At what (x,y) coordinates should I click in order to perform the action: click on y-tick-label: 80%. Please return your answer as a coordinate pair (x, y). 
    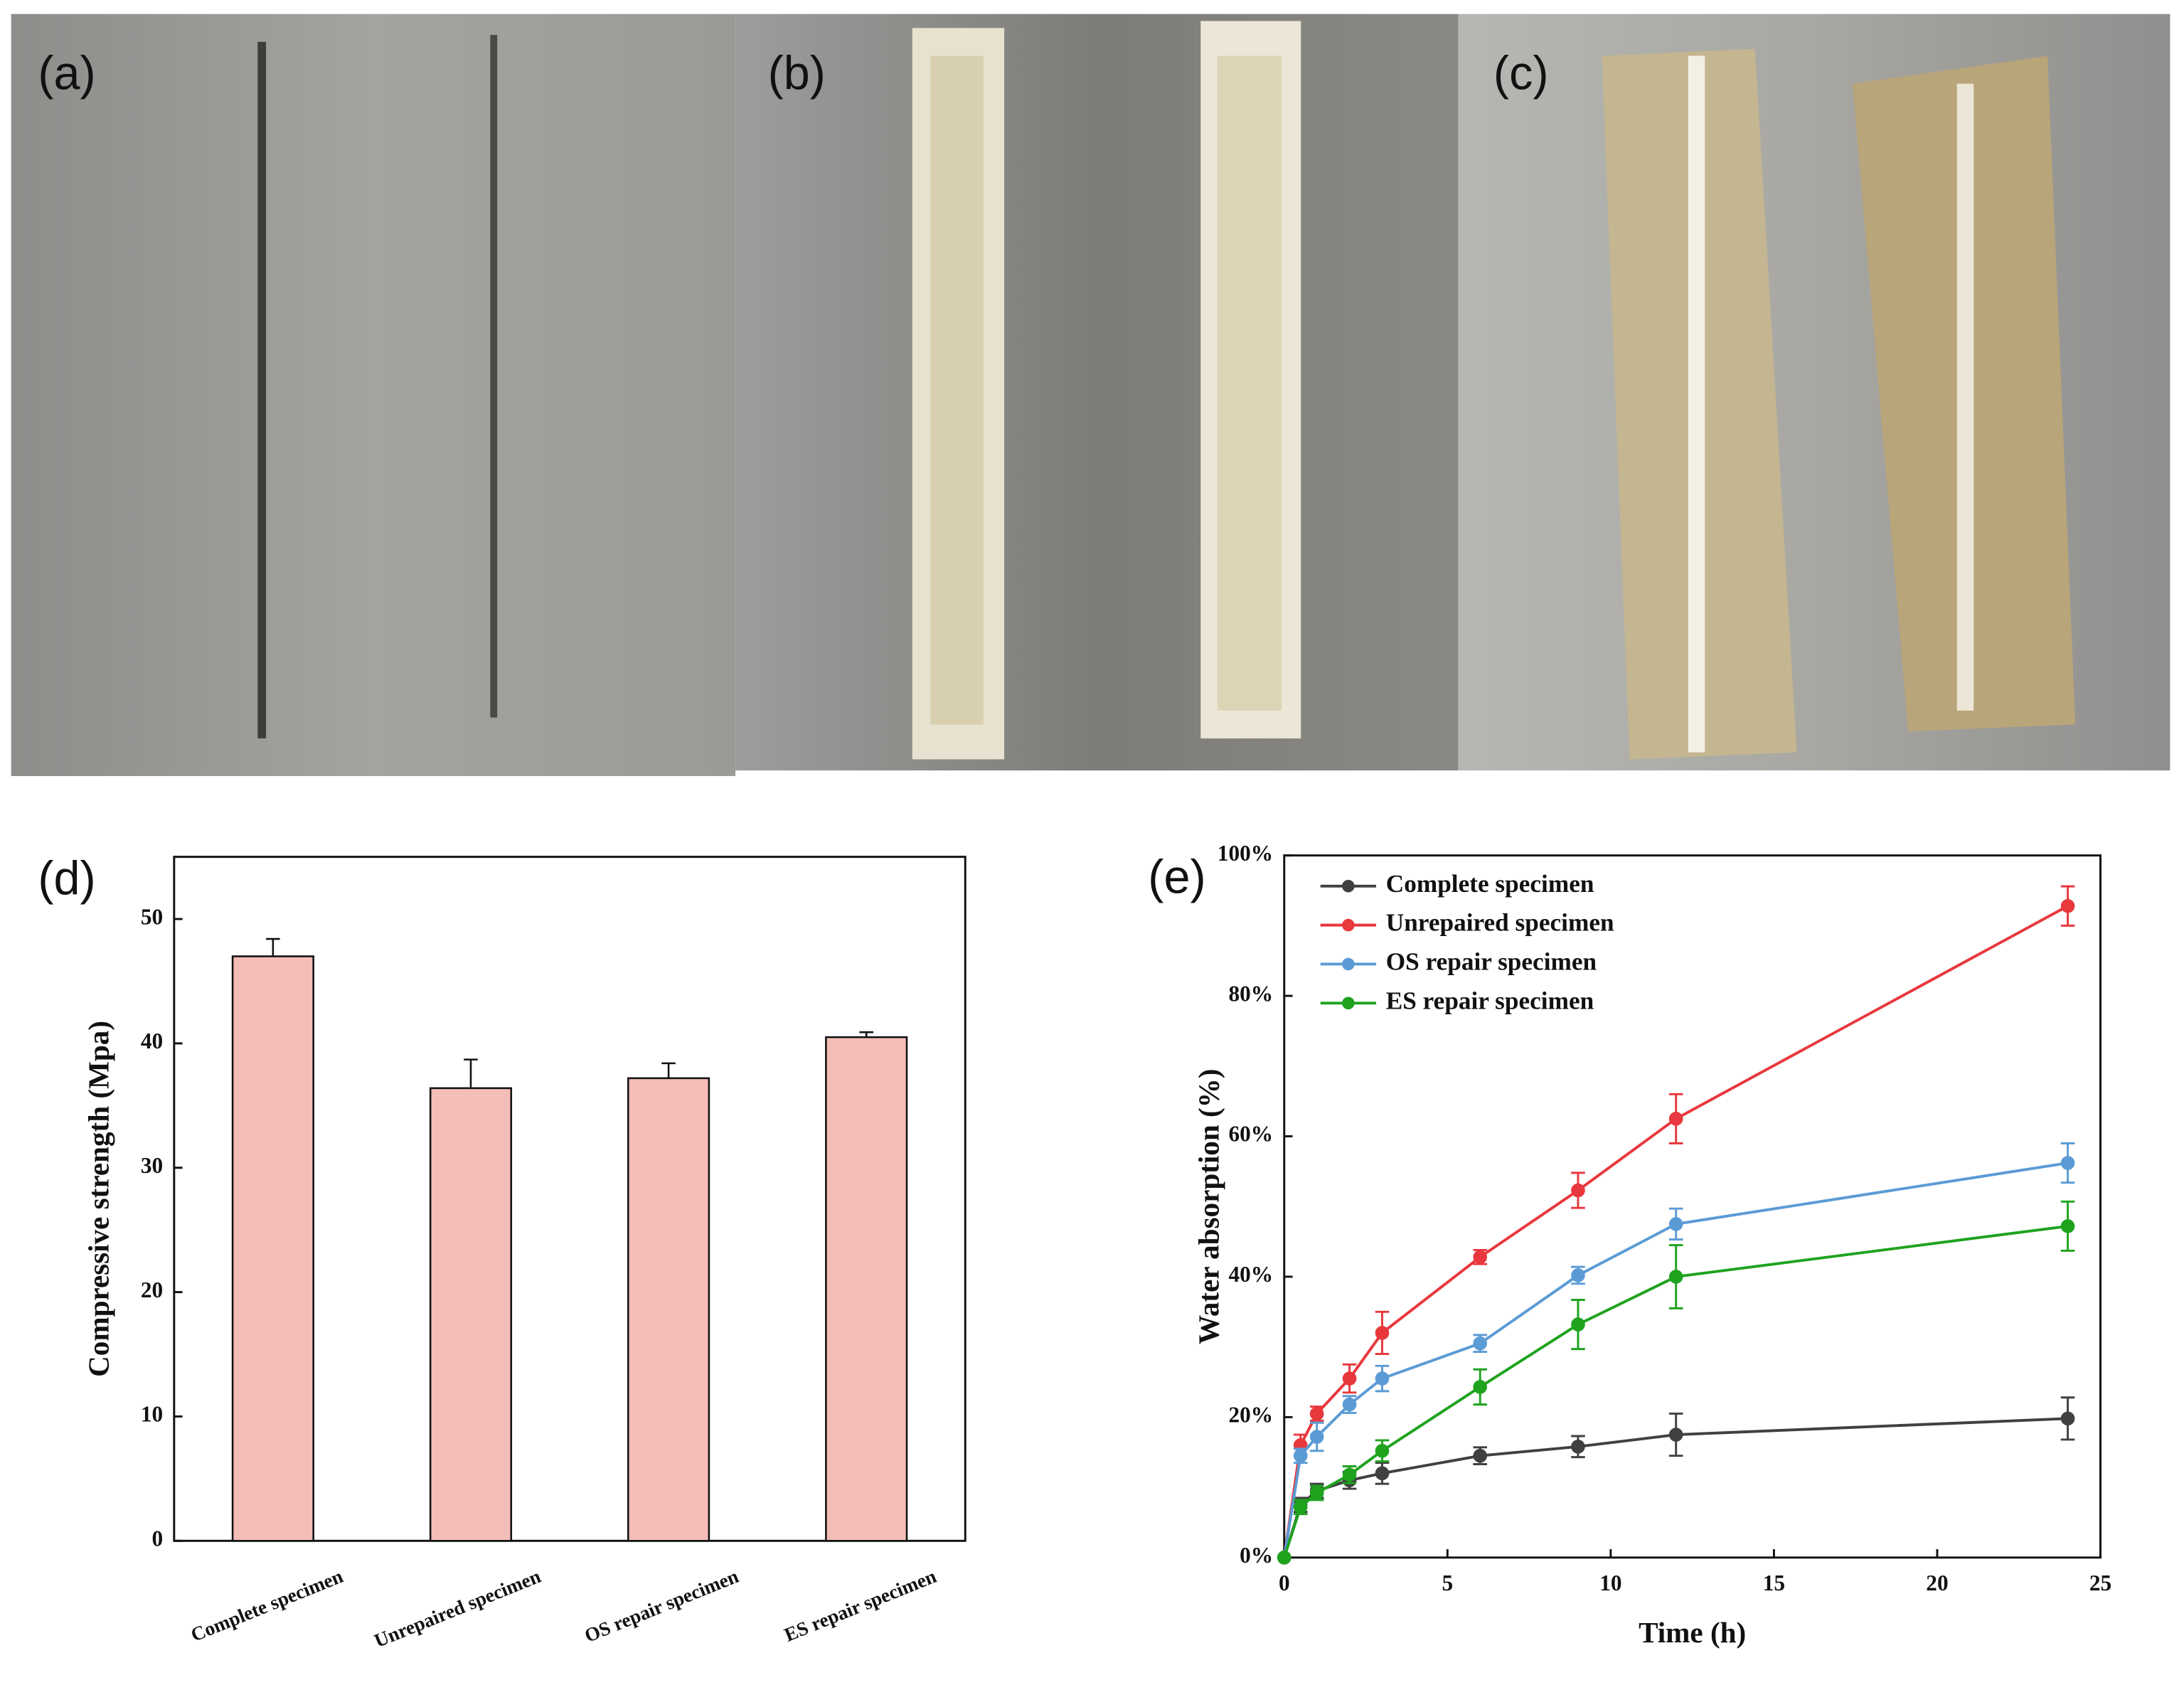
    Looking at the image, I should click on (1250, 993).